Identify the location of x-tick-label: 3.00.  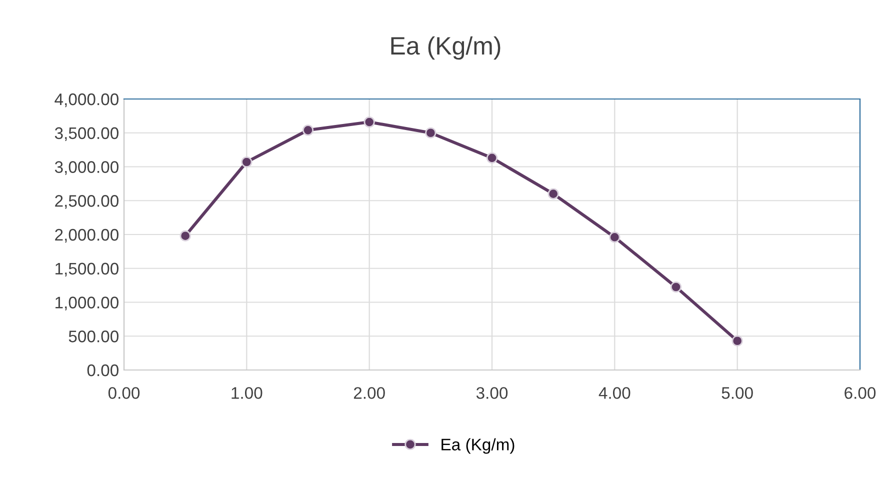
(492, 393).